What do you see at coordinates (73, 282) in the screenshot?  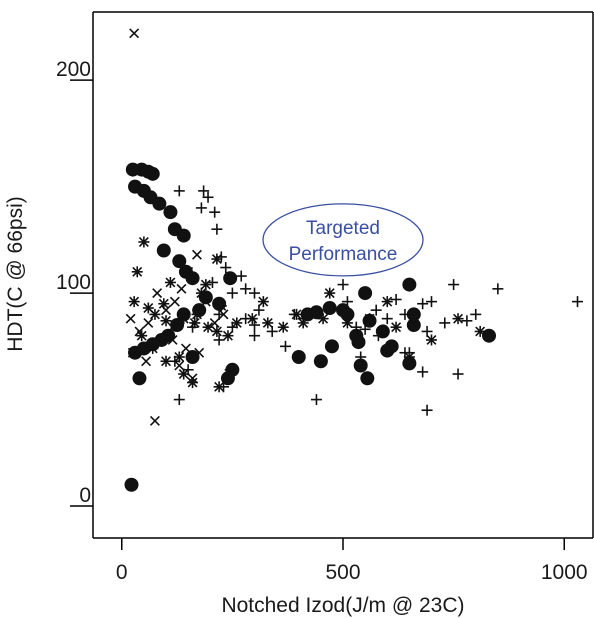 I see `y-tick-label: 100` at bounding box center [73, 282].